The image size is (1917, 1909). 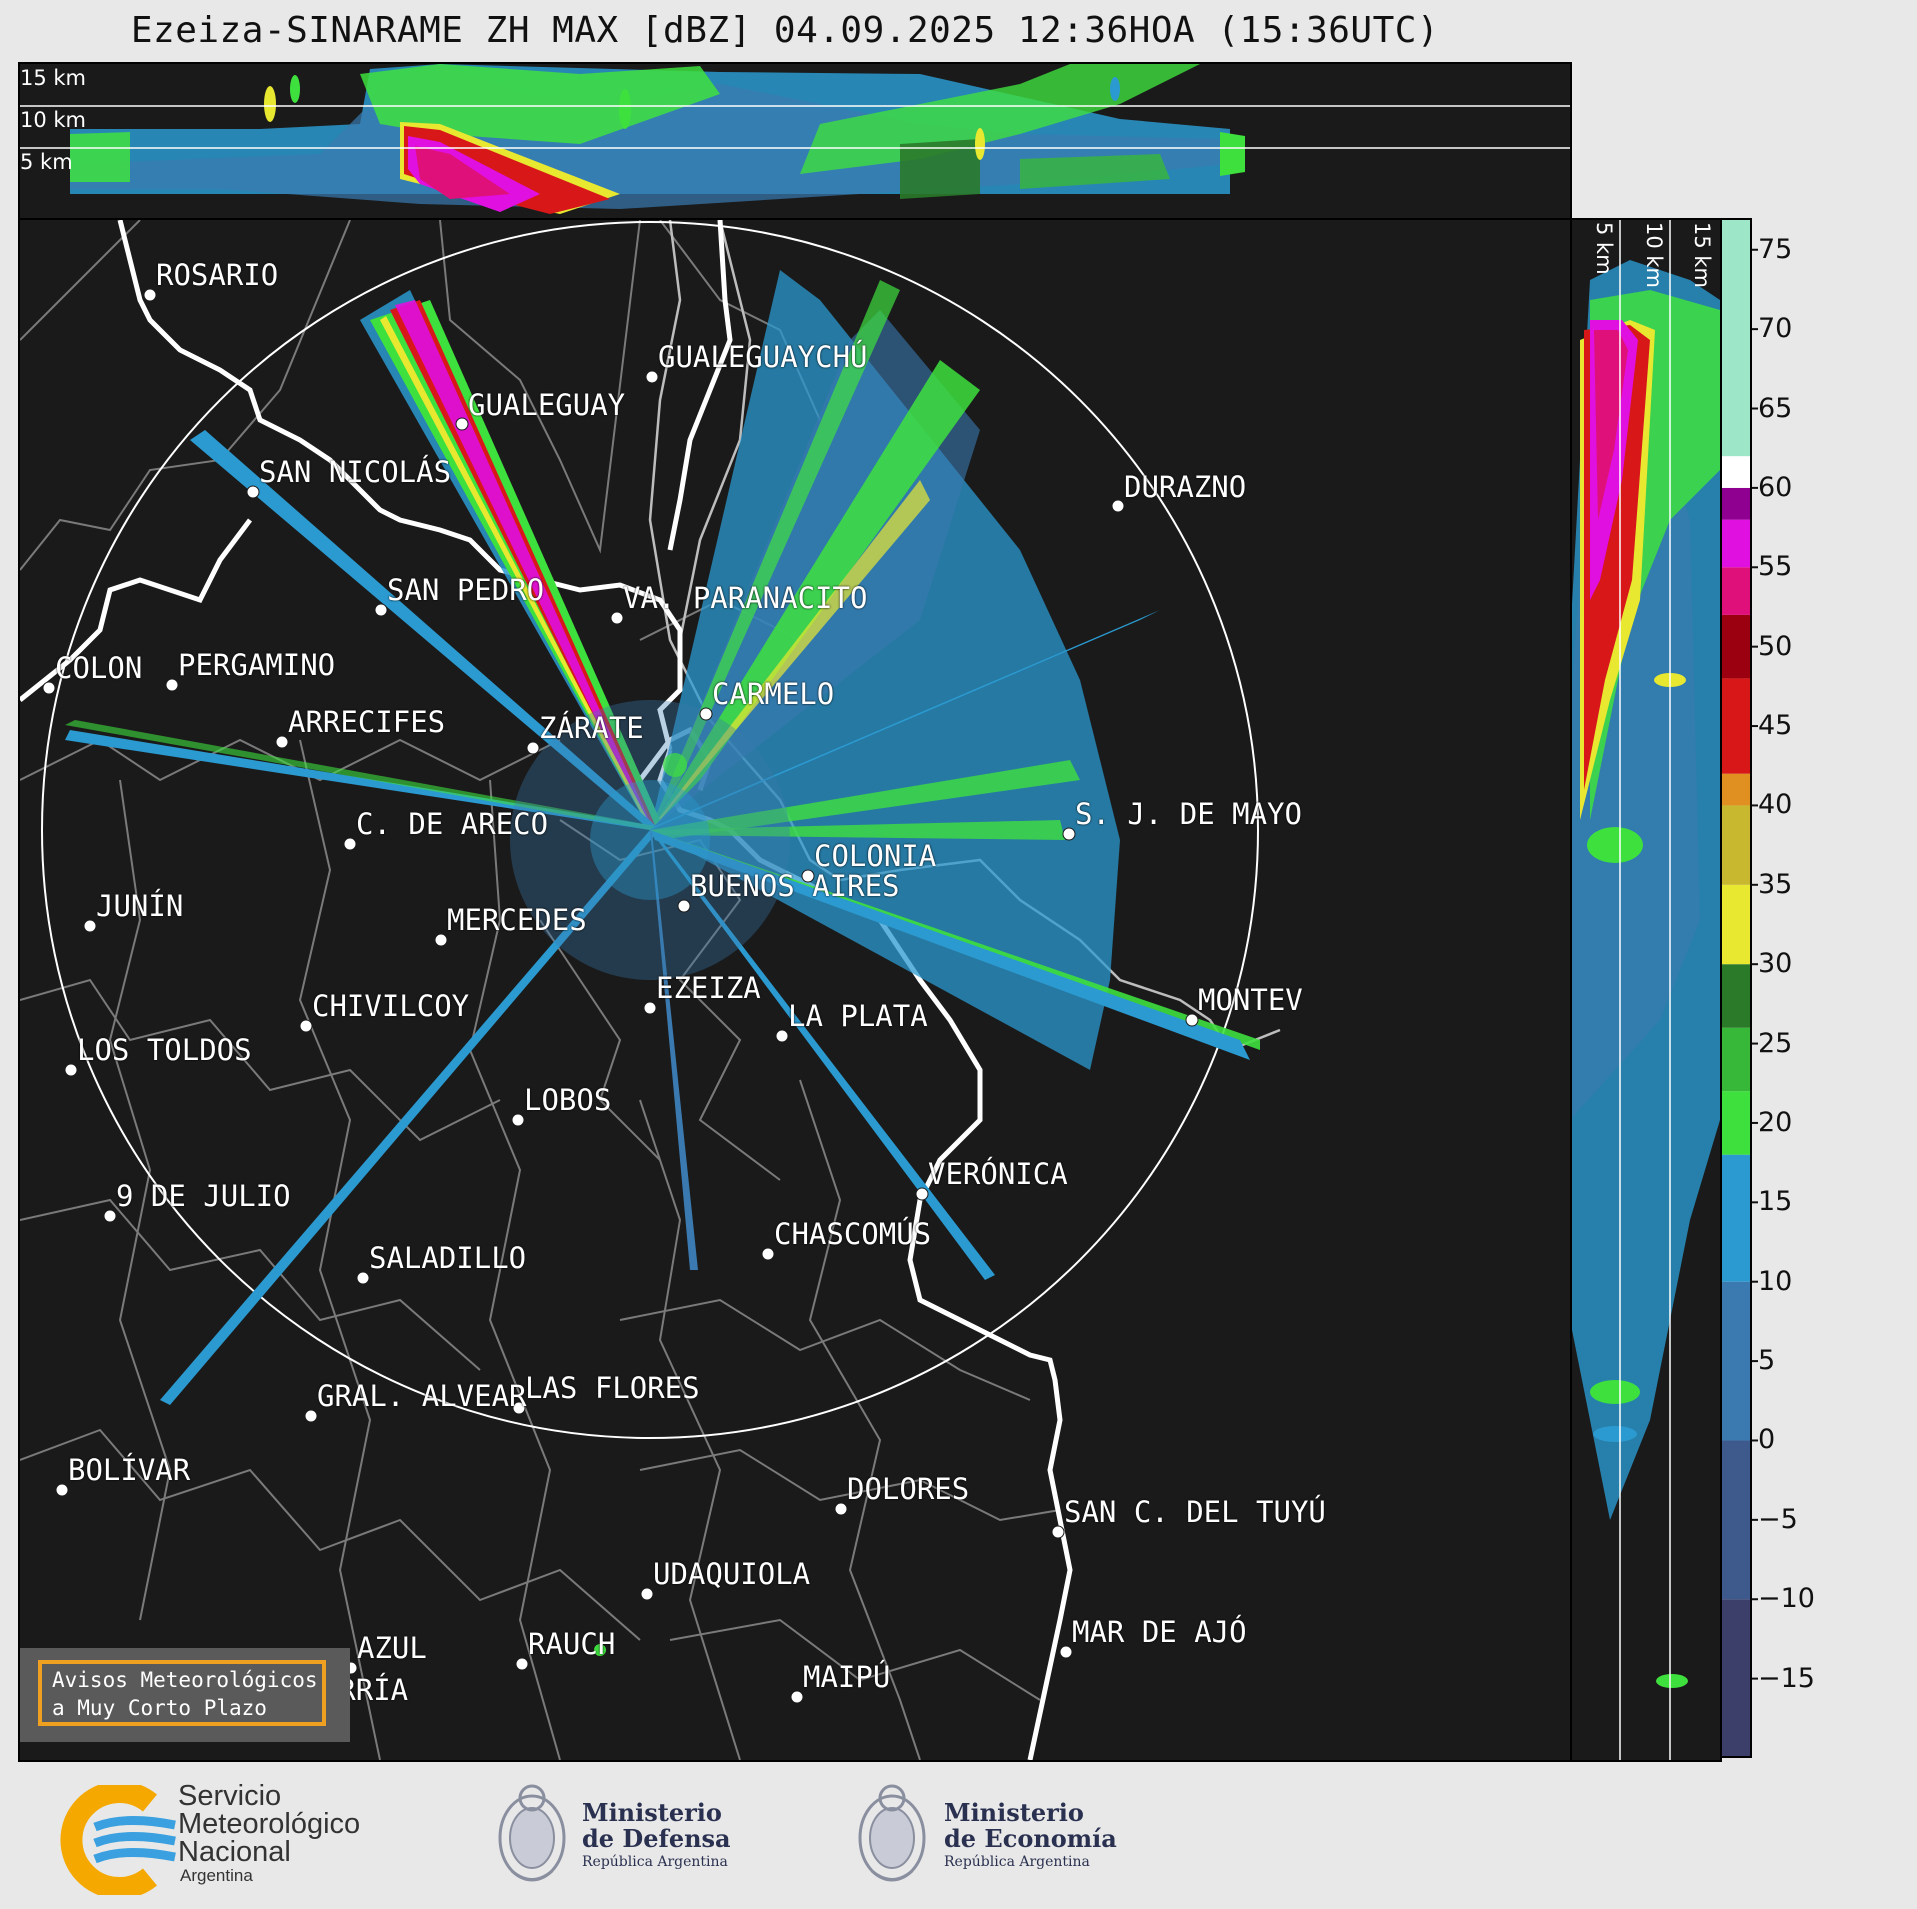 I want to click on city-label-c-de-areco: C. DE ARECO, so click(x=452, y=824).